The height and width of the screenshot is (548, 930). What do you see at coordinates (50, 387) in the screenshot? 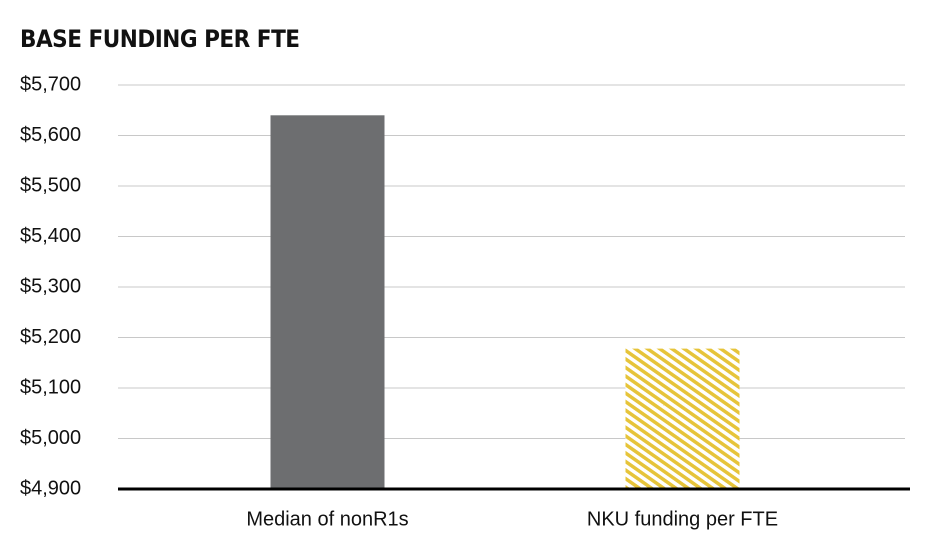
I see `y-tick-label: $5,100` at bounding box center [50, 387].